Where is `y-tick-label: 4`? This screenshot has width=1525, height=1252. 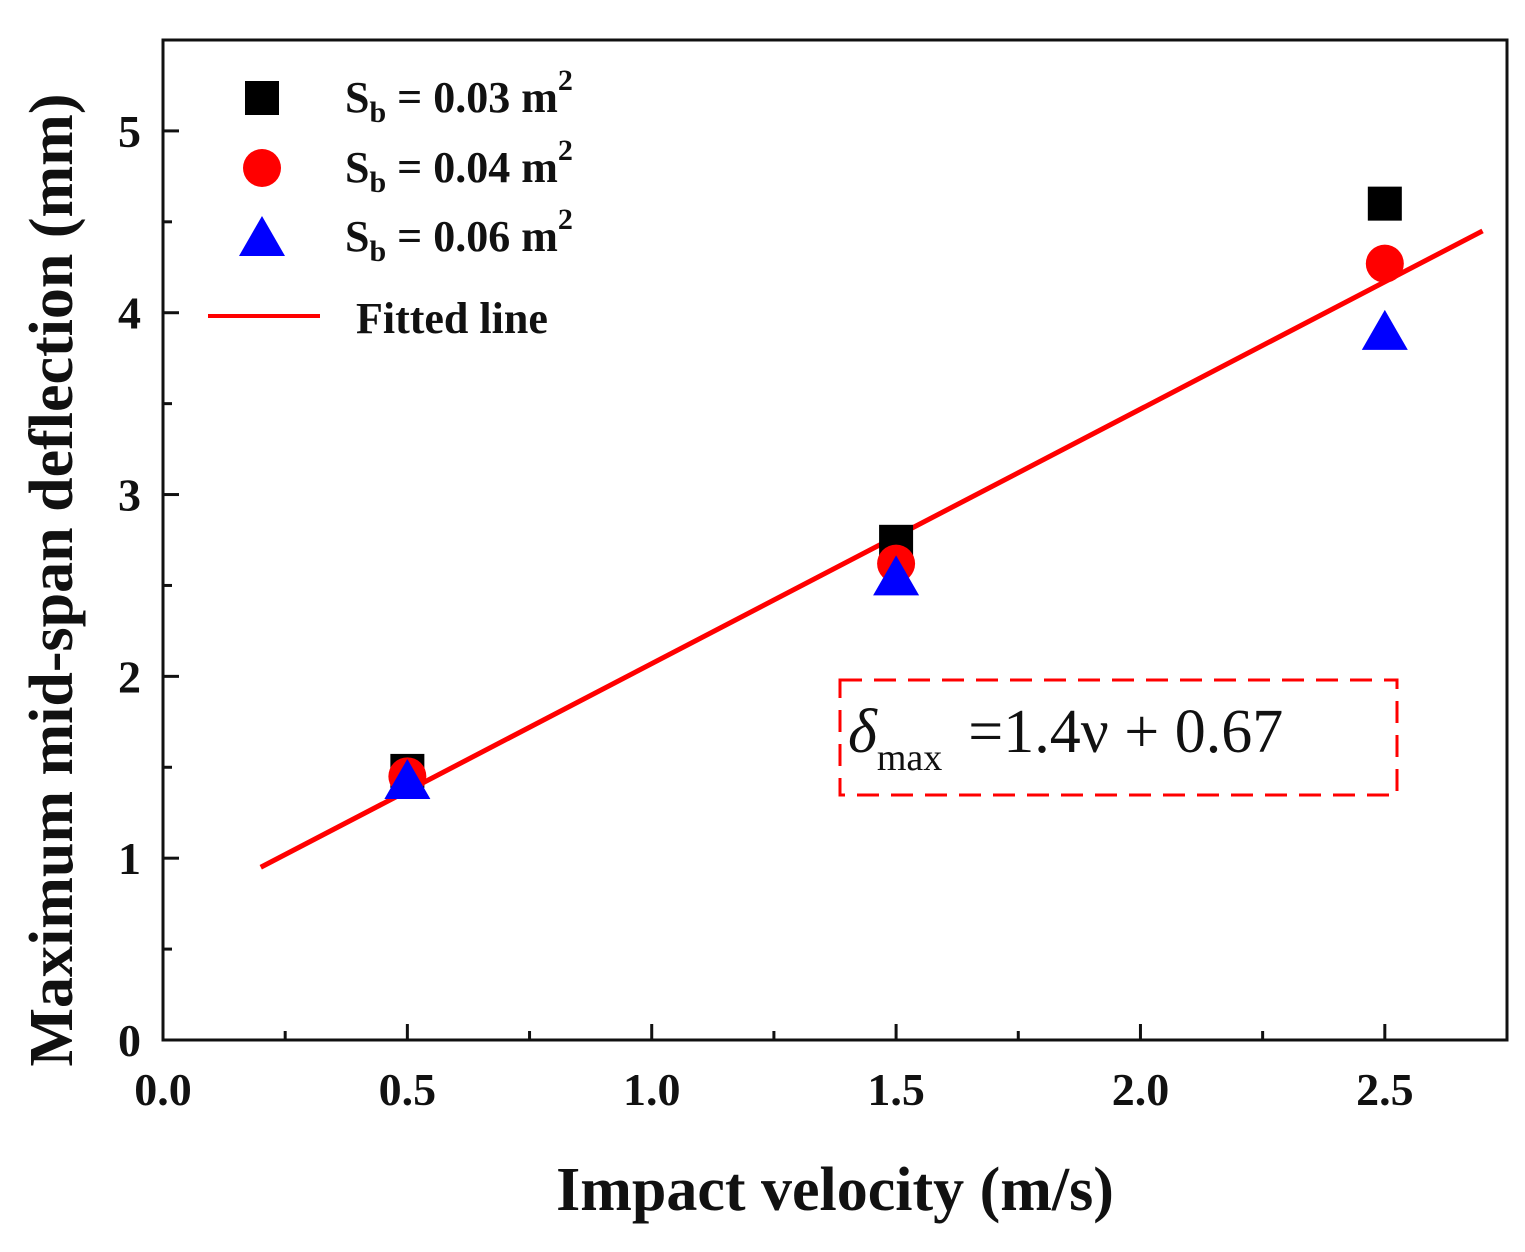
y-tick-label: 4 is located at coordinates (129, 313).